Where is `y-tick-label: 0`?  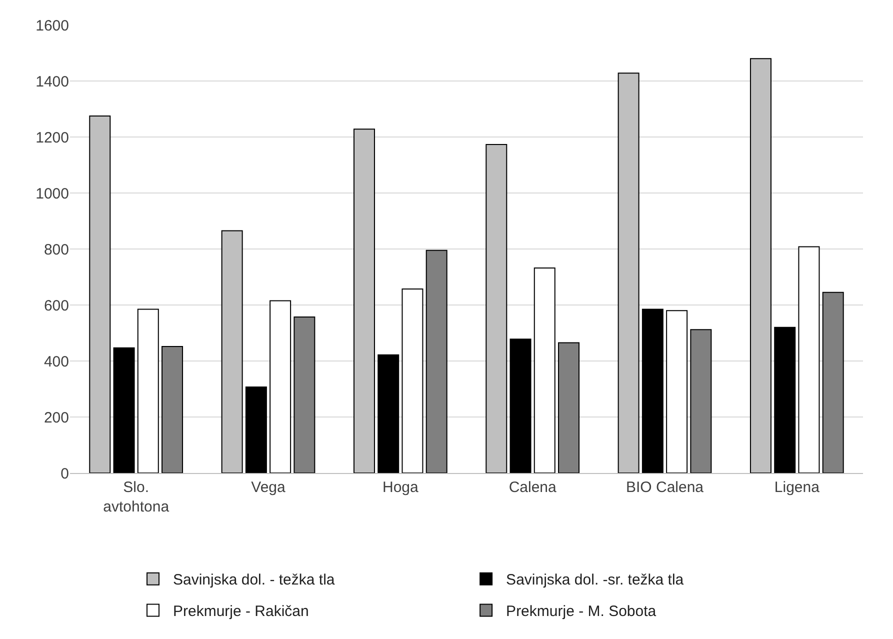 y-tick-label: 0 is located at coordinates (64, 473).